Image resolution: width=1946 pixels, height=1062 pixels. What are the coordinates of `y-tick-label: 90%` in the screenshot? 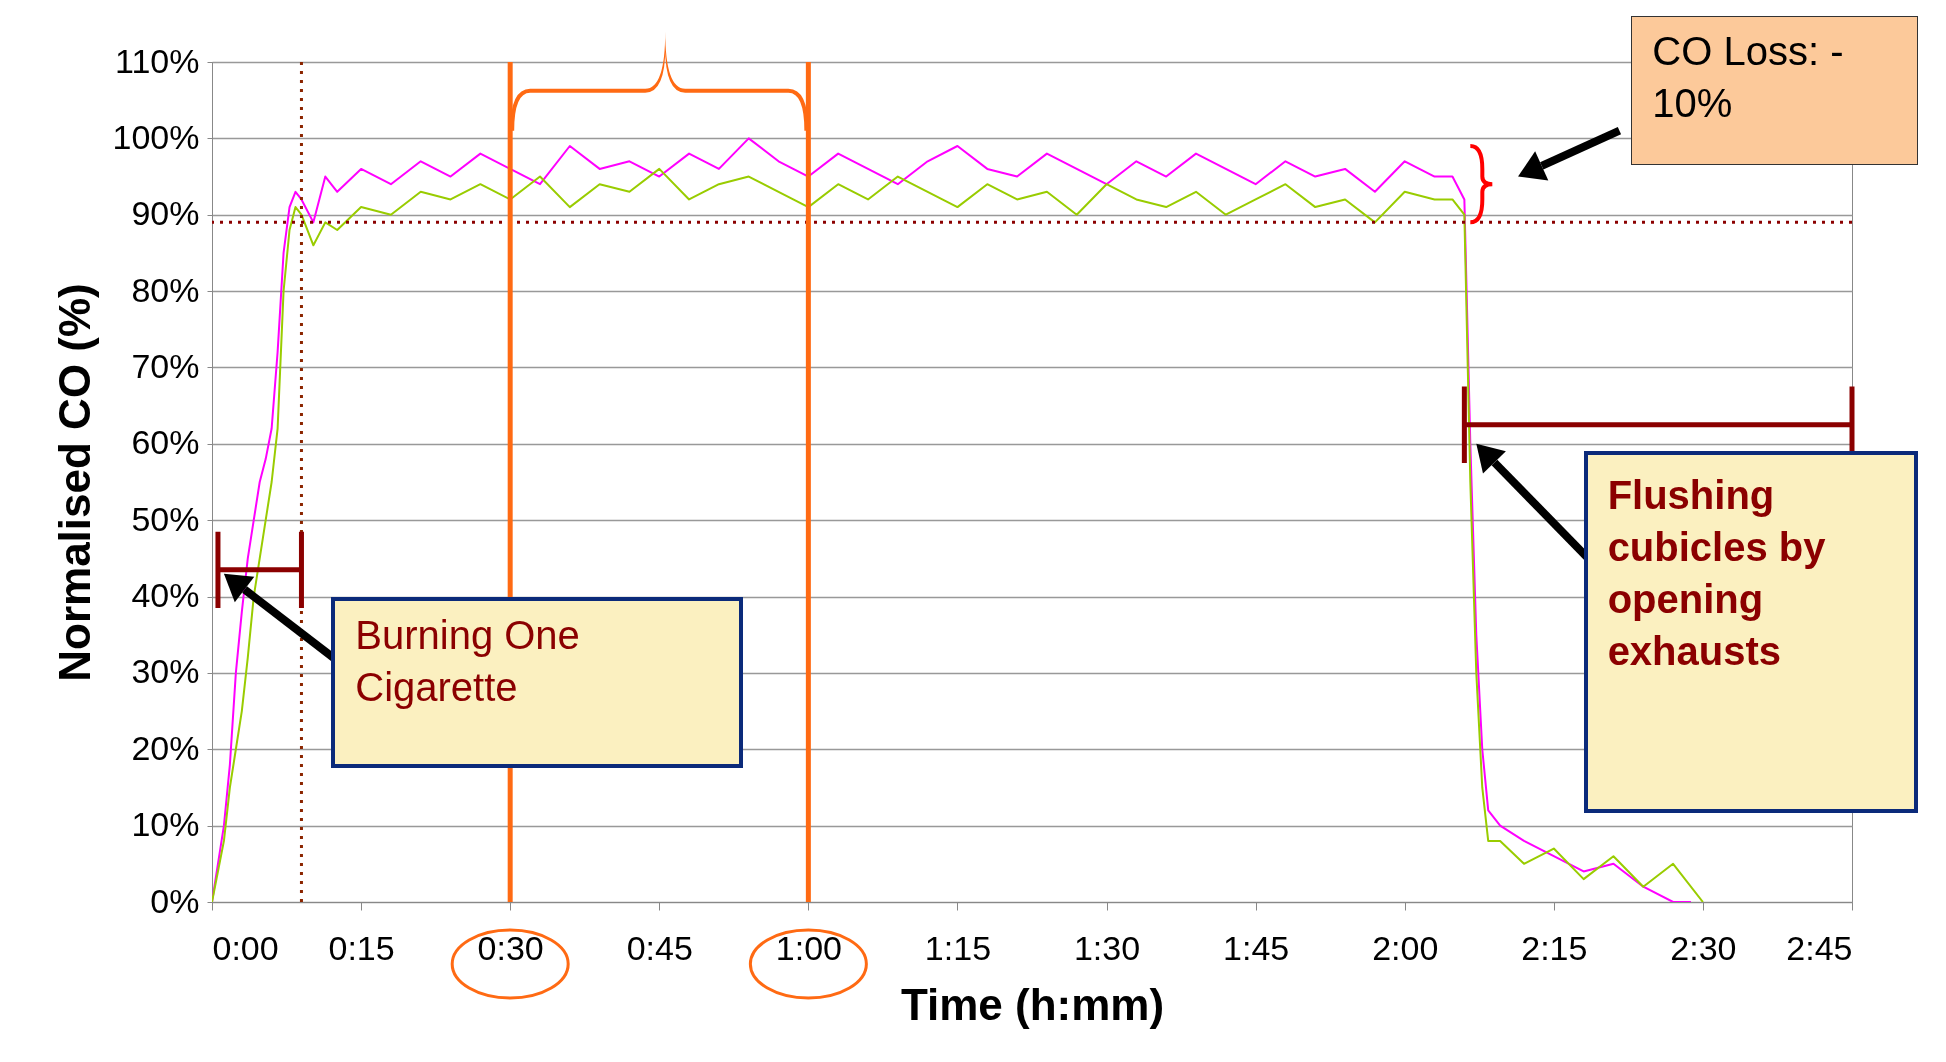 It's located at (165, 213).